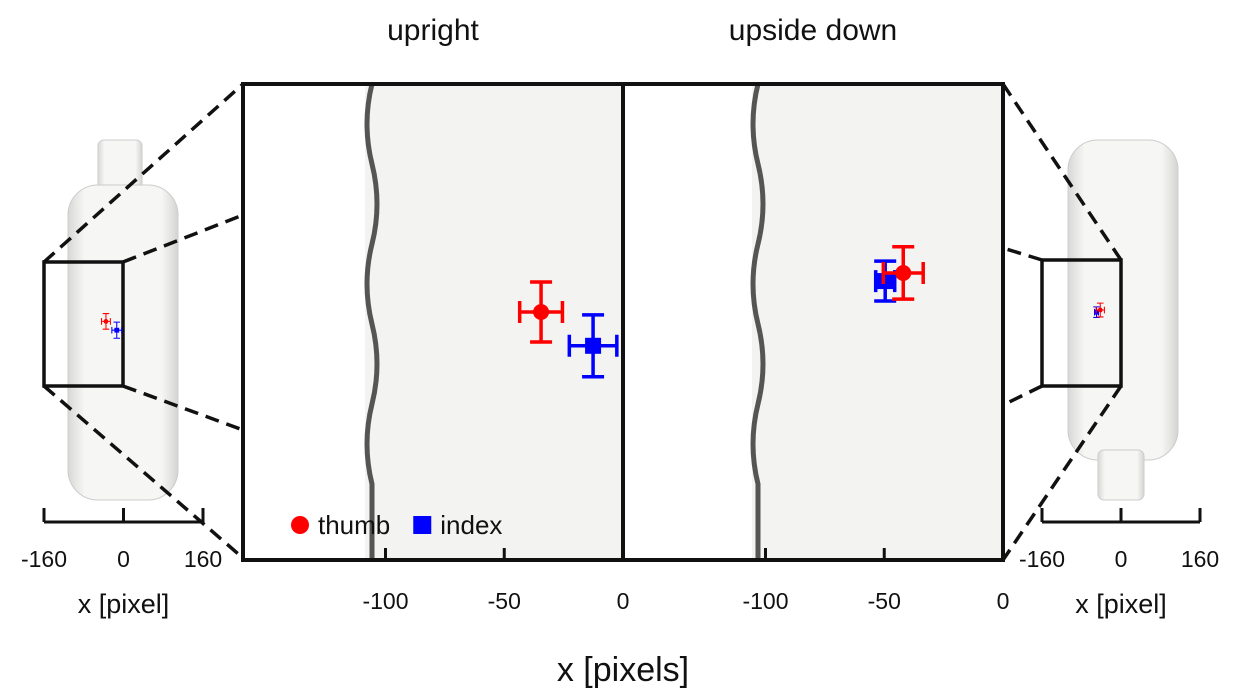 The height and width of the screenshot is (700, 1238). I want to click on legend-label: thumb, so click(354, 525).